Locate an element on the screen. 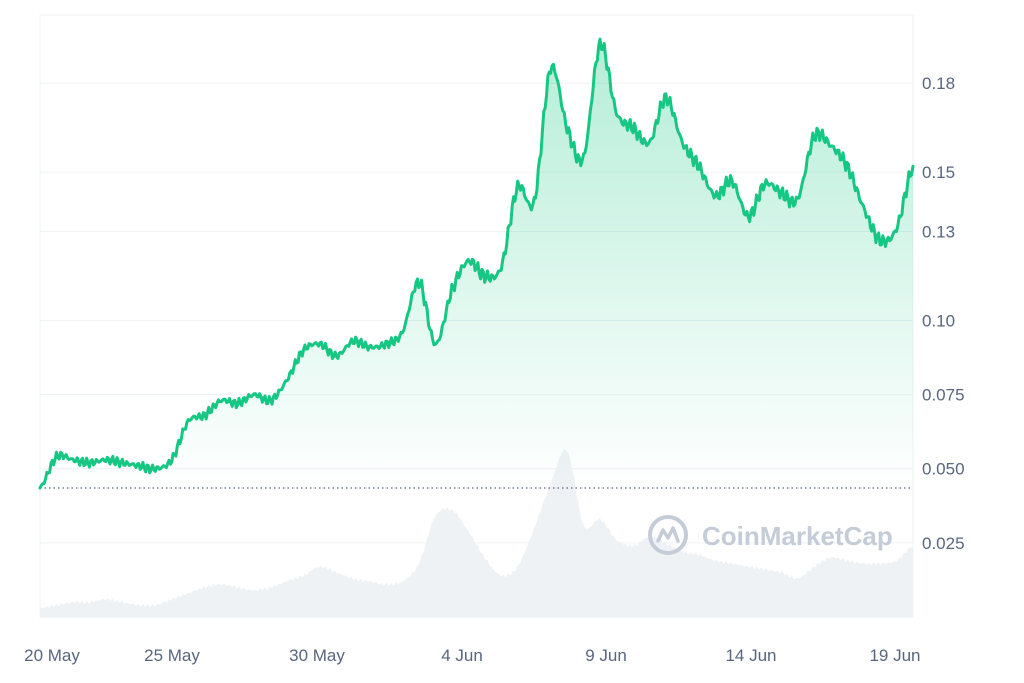 The height and width of the screenshot is (683, 1024). x-tick-label: 25 May is located at coordinates (172, 655).